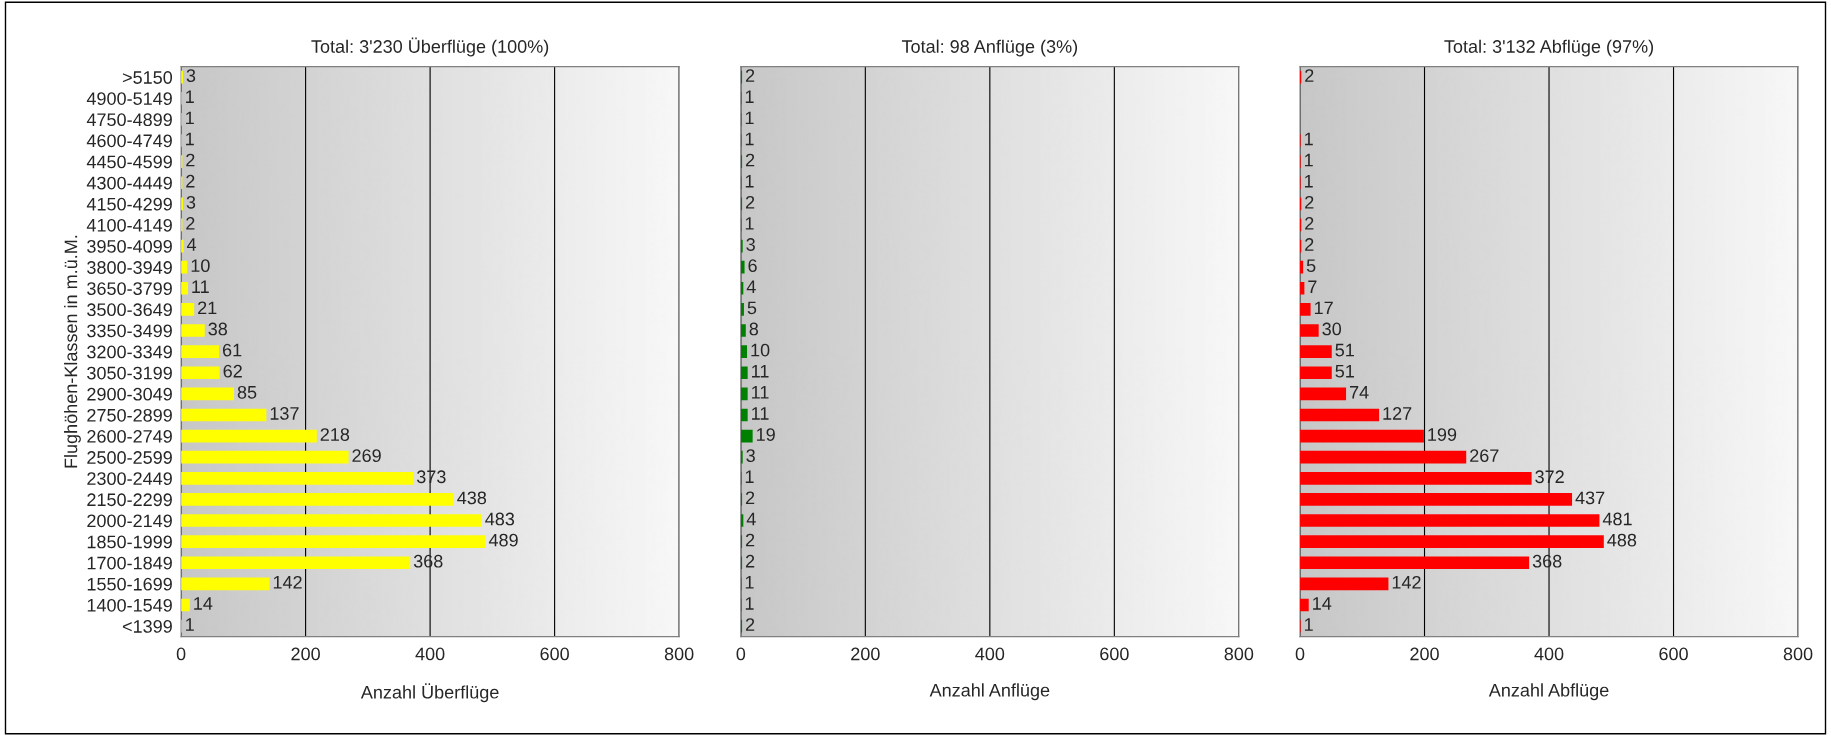 The image size is (1831, 736). I want to click on data-label: 8, so click(754, 329).